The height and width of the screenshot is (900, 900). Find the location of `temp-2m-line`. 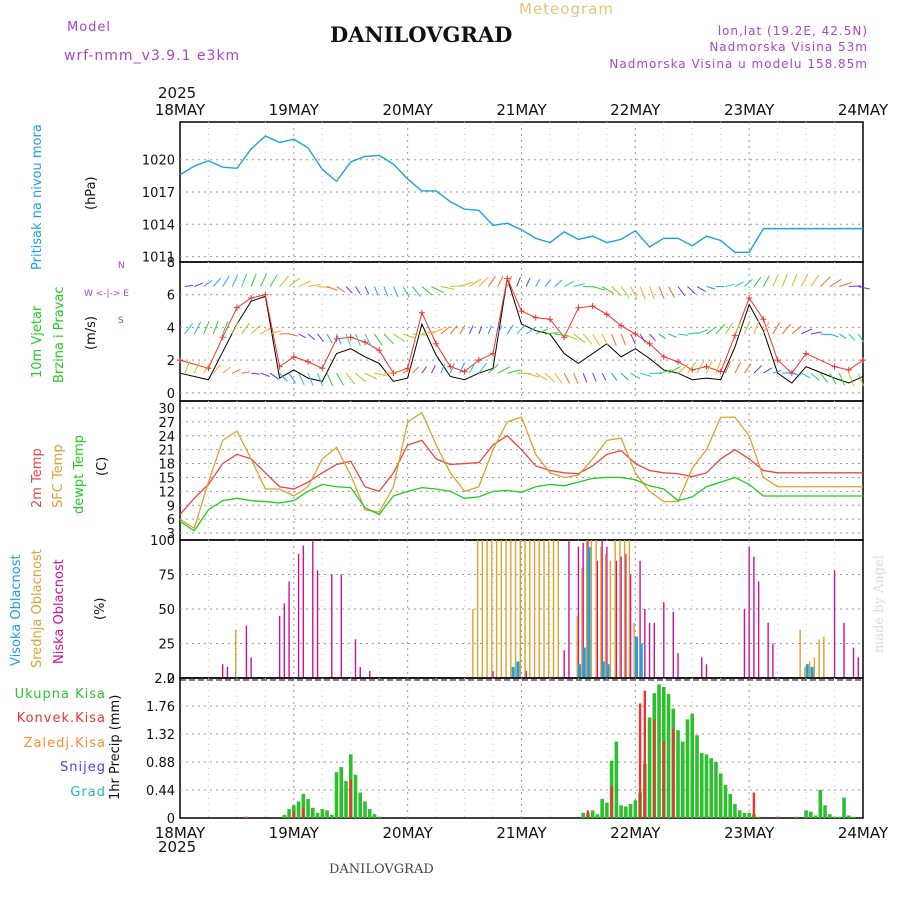

temp-2m-line is located at coordinates (521, 474).